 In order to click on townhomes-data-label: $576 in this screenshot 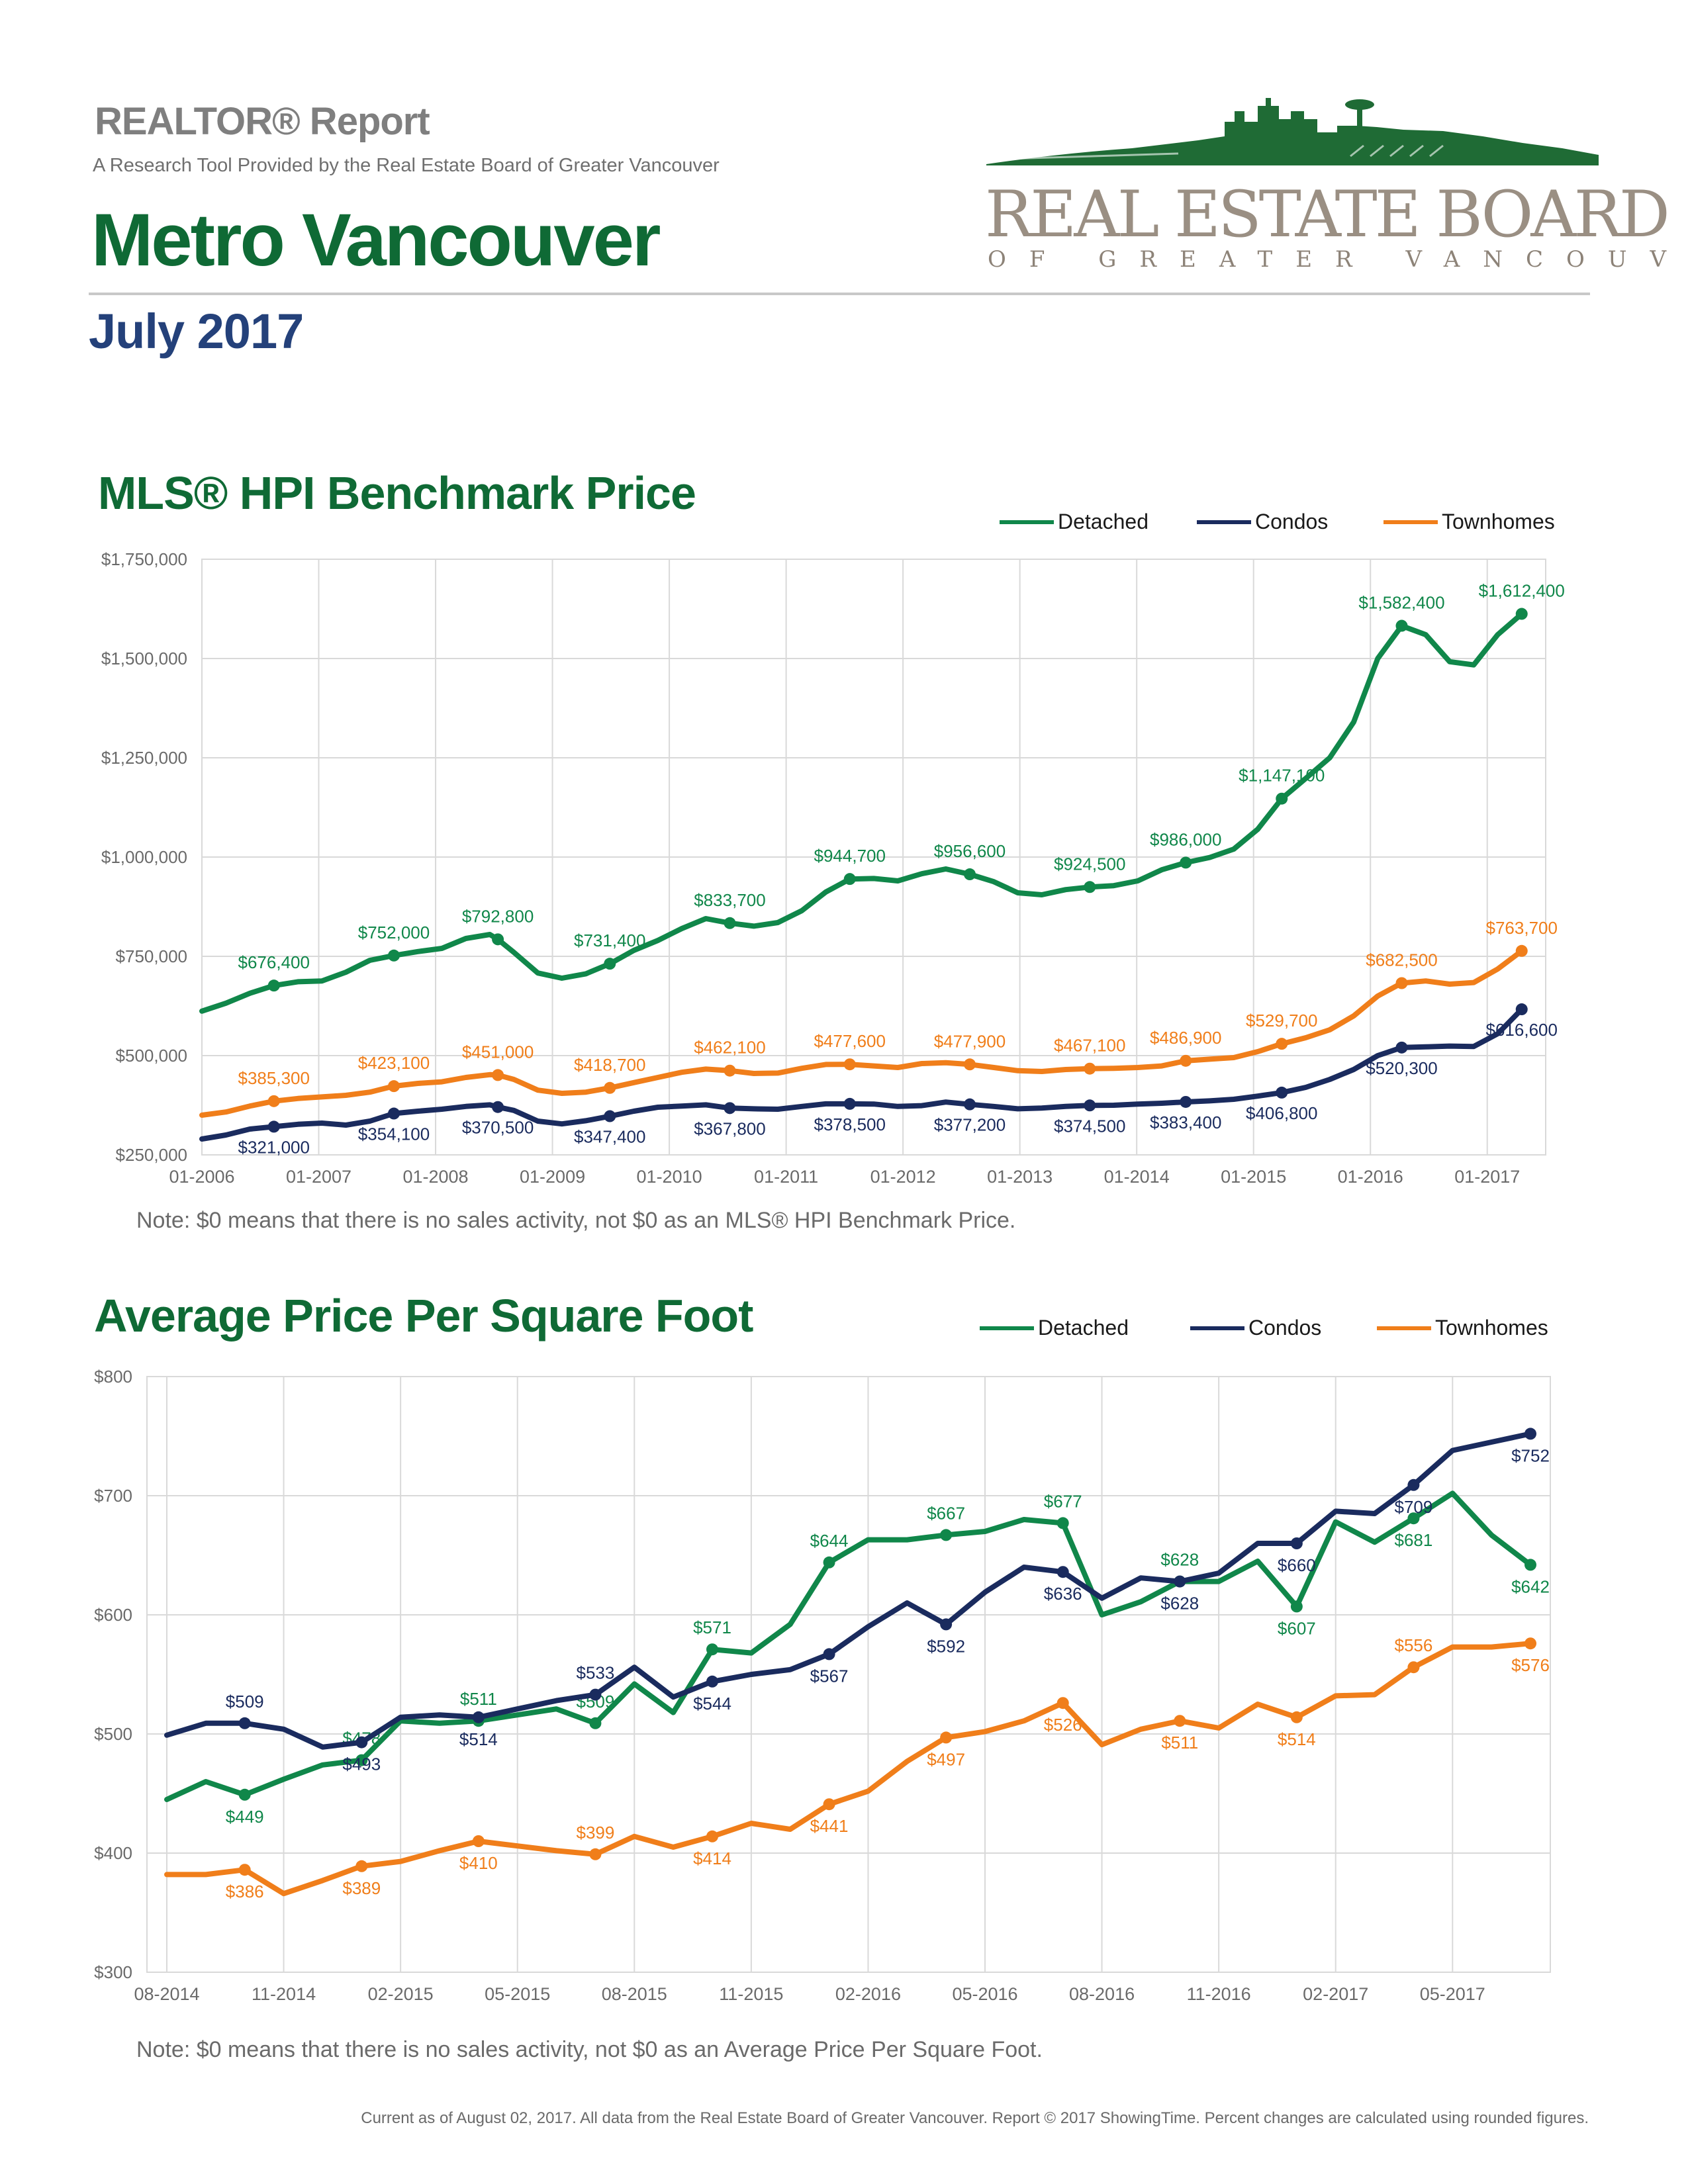, I will do `click(1530, 1665)`.